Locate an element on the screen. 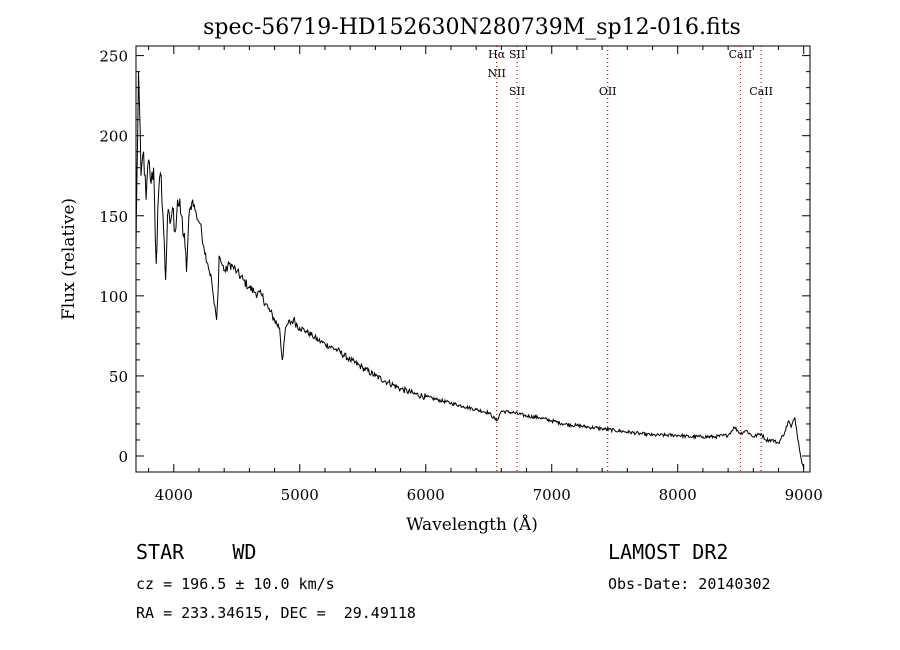 This screenshot has width=900, height=650. y-tick-label: 150 is located at coordinates (113, 217).